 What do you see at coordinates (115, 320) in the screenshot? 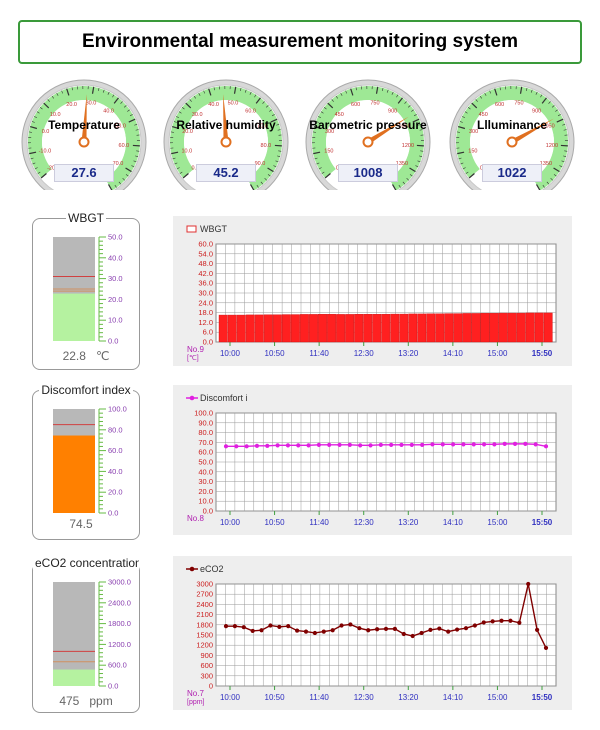
I see `meter-scale-label: 10.0` at bounding box center [115, 320].